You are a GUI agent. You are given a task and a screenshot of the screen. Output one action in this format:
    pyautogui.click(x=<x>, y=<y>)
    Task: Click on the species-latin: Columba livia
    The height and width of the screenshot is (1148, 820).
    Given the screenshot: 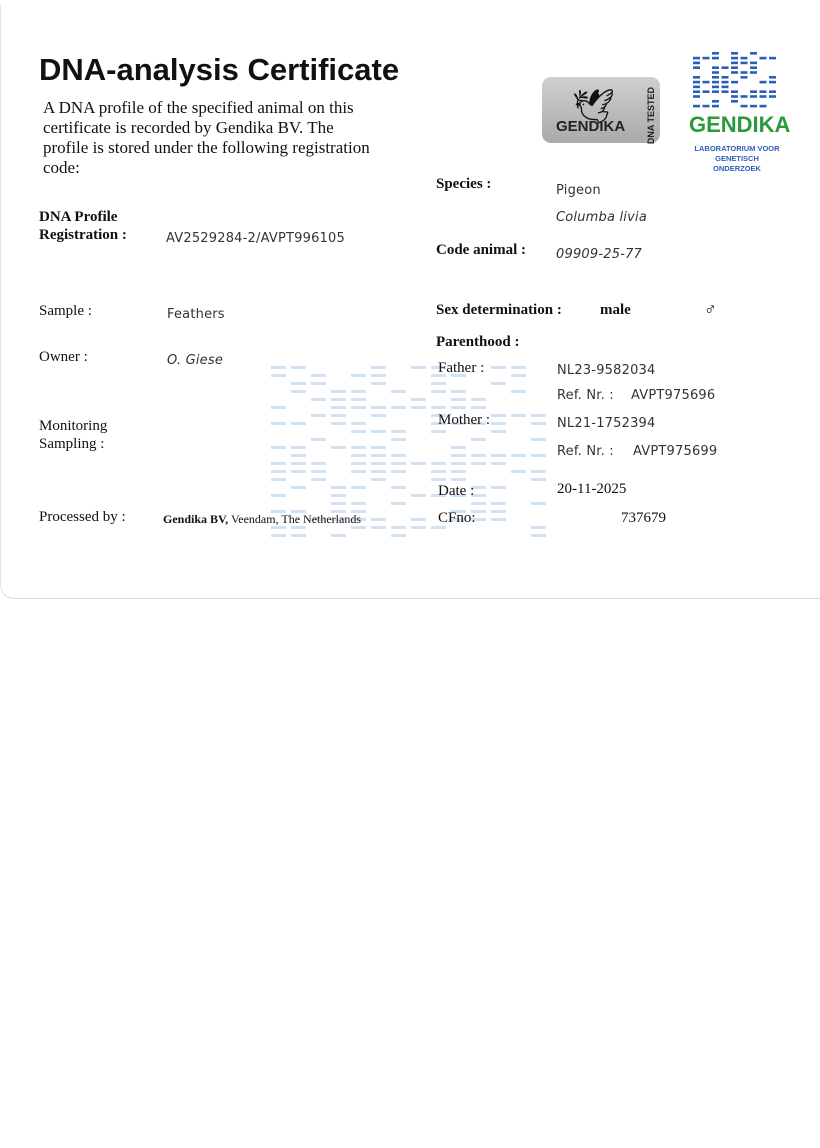 What is the action you would take?
    pyautogui.click(x=601, y=217)
    